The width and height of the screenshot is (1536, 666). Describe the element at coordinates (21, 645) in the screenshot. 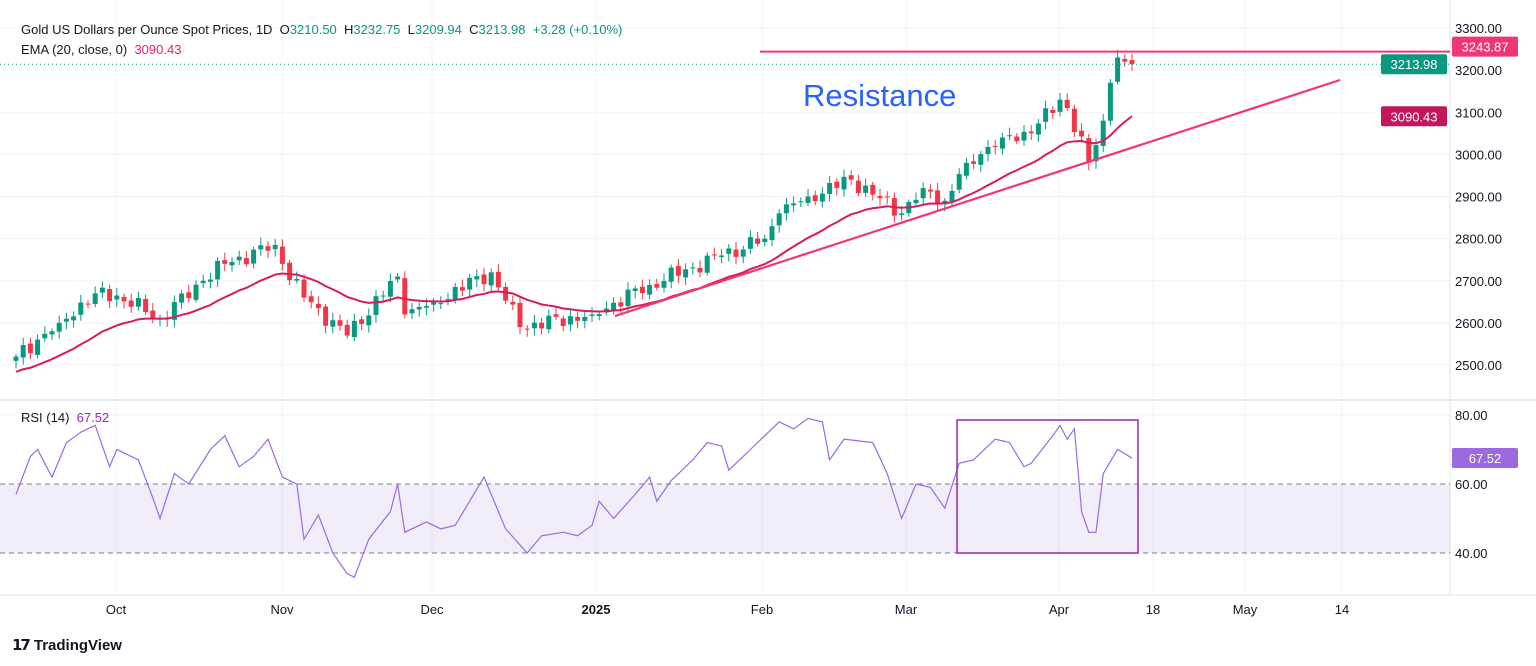

I see `tradingview-logo-icon: 𝟭𝟳` at that location.